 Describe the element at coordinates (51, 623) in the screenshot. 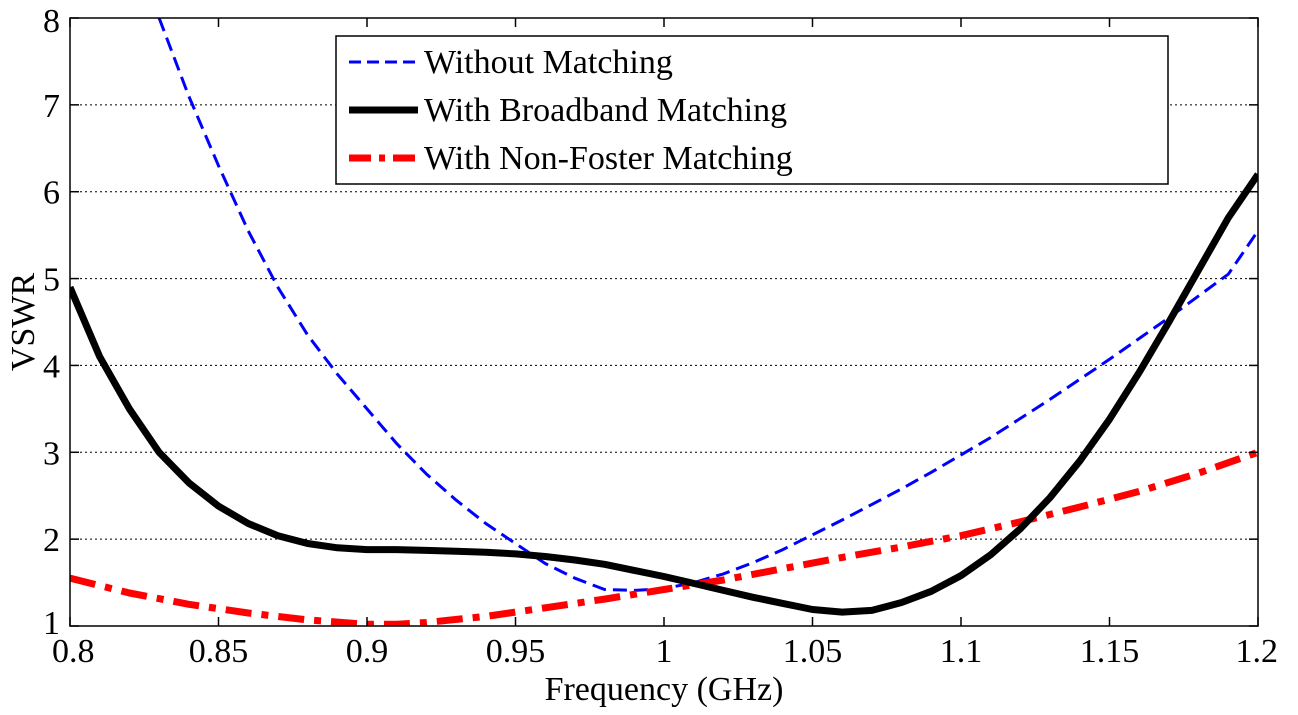

I see `y-tick-label: 1` at that location.